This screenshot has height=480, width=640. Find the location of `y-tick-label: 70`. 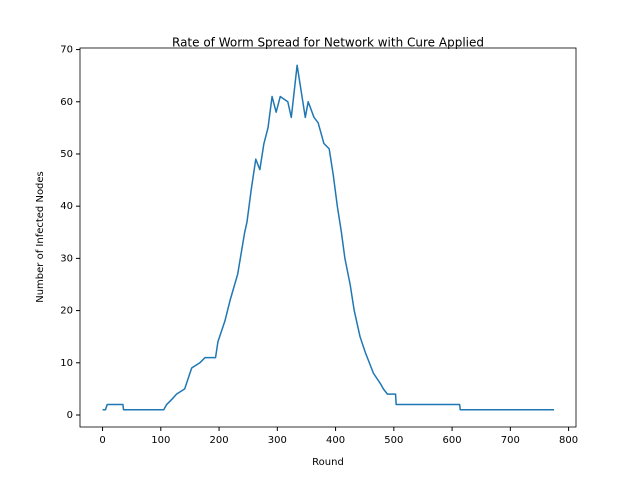

y-tick-label: 70 is located at coordinates (66, 50).